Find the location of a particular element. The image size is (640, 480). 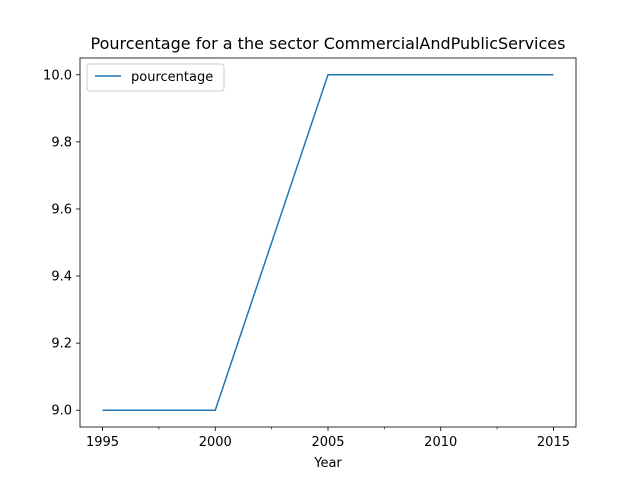

y-tick-label-9.8: 9.8 is located at coordinates (61, 142).